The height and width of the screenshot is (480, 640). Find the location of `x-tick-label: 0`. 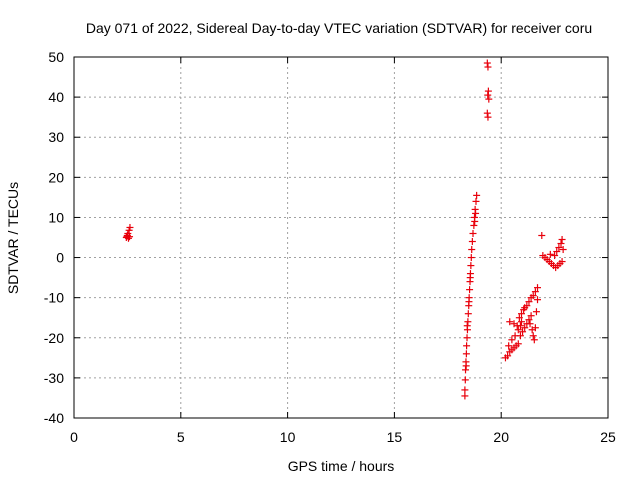

x-tick-label: 0 is located at coordinates (74, 437).